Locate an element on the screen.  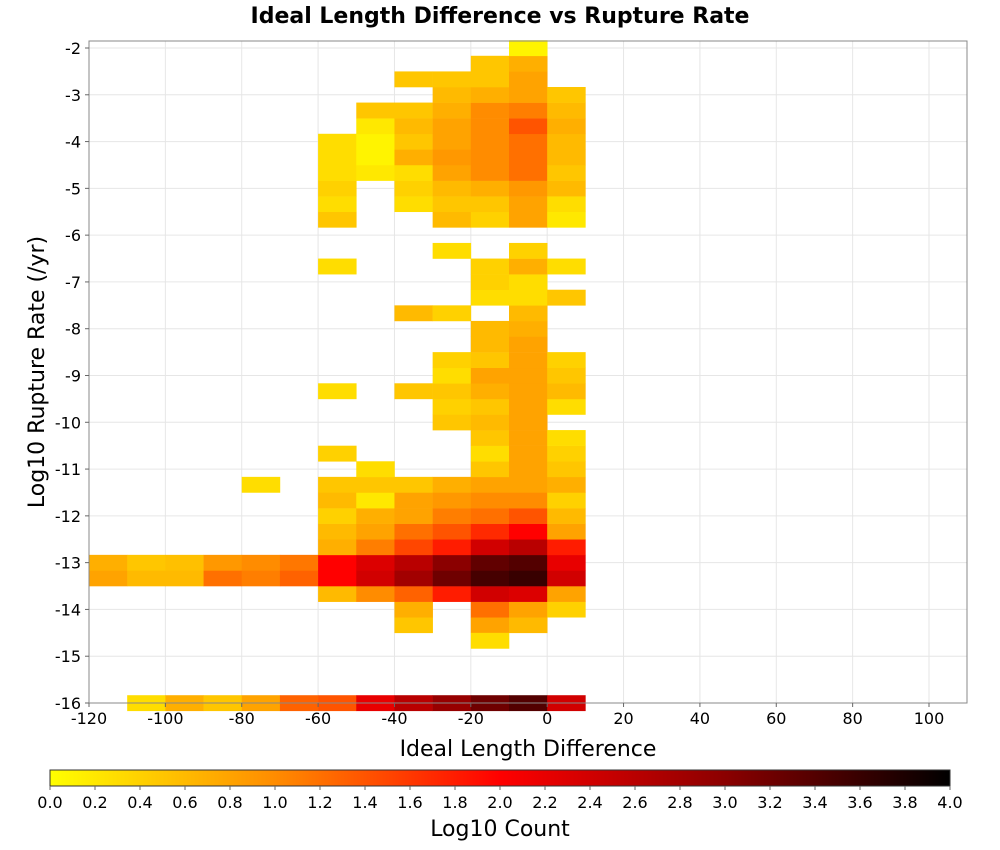
y-tick-label-4: -6 is located at coordinates (73, 235).